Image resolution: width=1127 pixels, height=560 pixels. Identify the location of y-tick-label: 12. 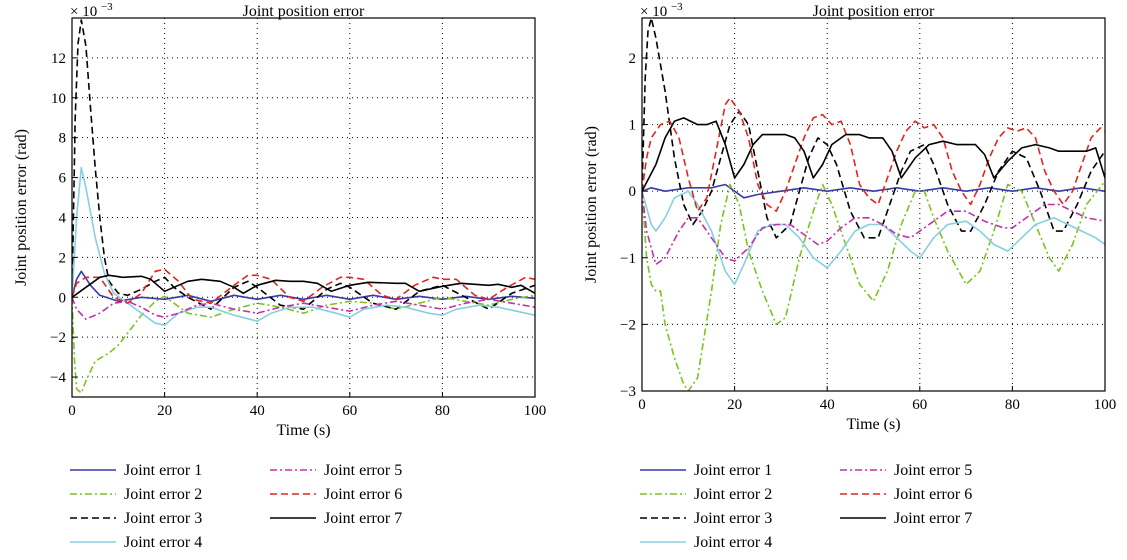
(58, 59).